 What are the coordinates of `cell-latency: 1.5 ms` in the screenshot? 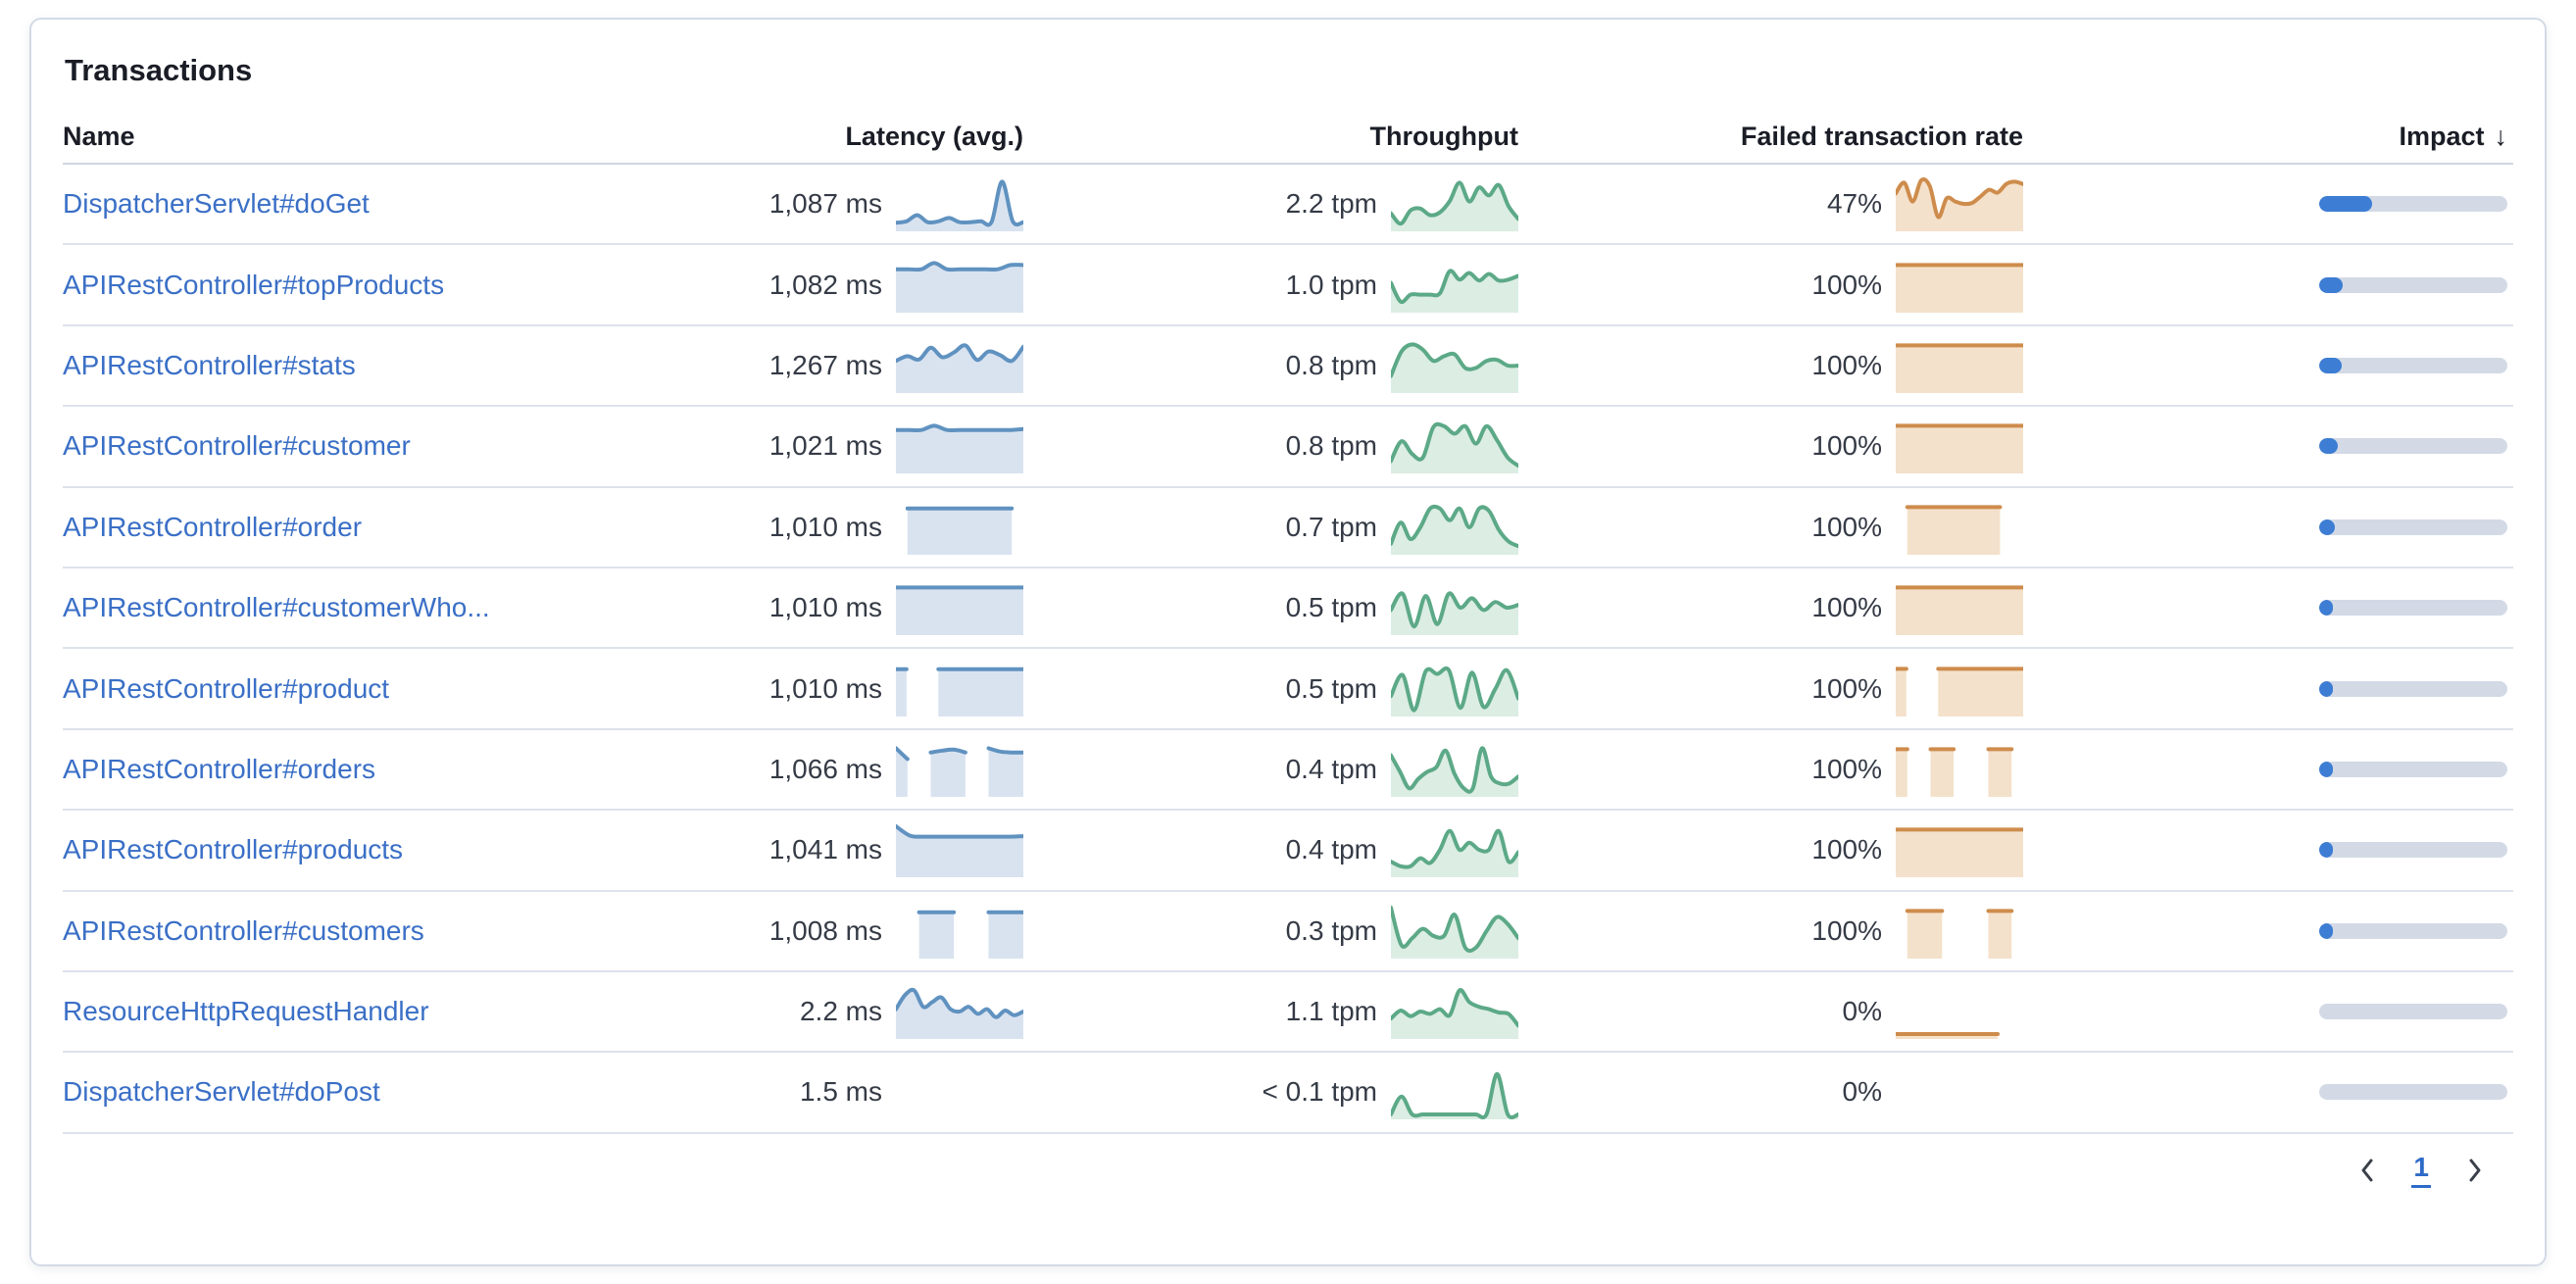 It's located at (807, 1091).